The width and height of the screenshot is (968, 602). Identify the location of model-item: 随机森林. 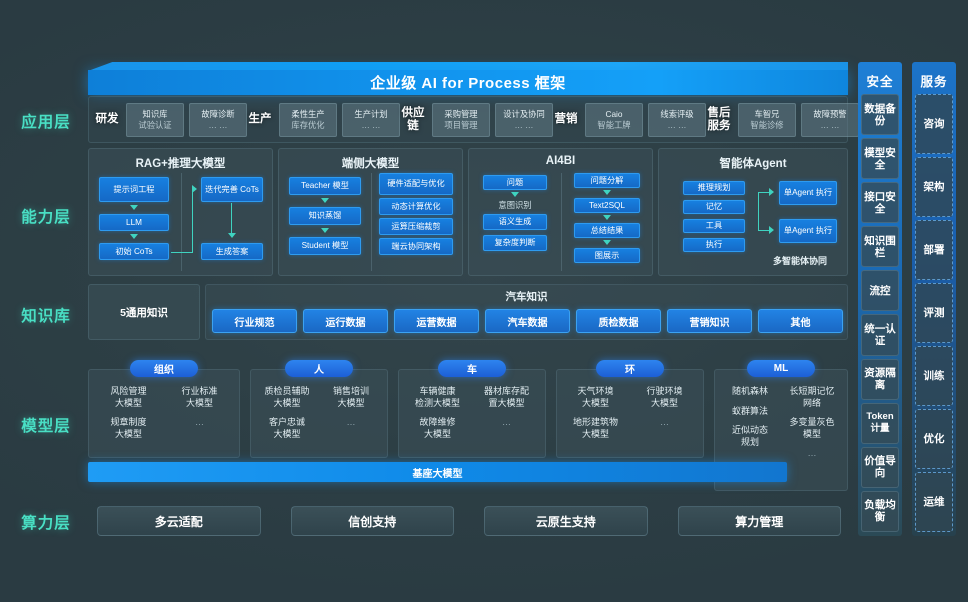
(749, 391).